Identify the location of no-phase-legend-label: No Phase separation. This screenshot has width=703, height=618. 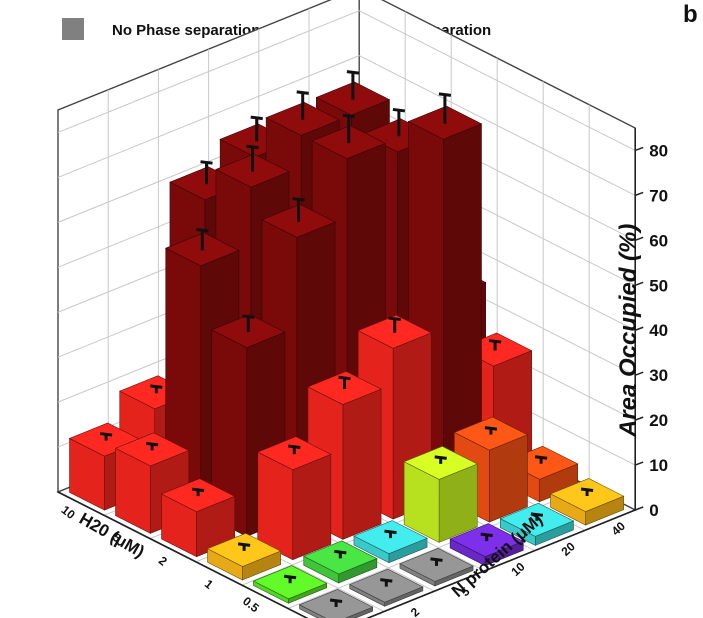
(186, 30).